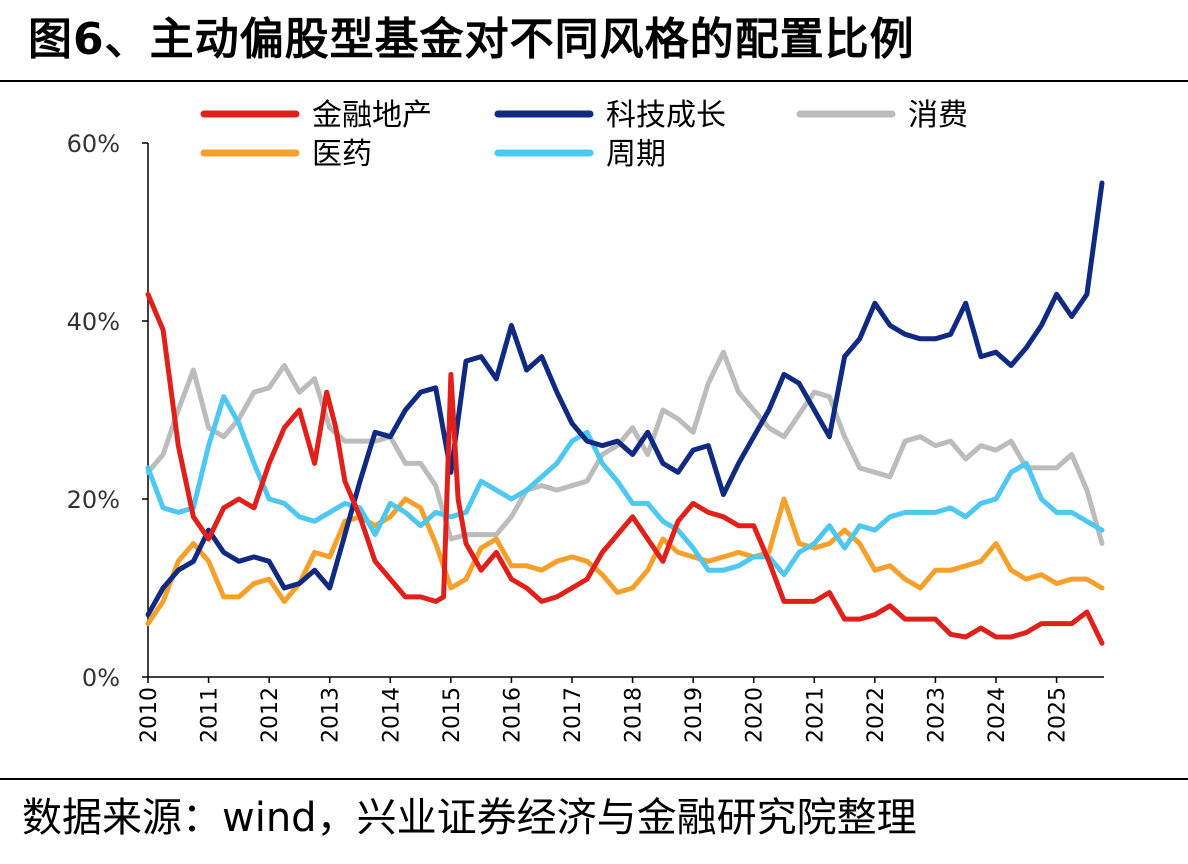 The width and height of the screenshot is (1188, 864). Describe the element at coordinates (594, 81) in the screenshot. I see `title-divider` at that location.